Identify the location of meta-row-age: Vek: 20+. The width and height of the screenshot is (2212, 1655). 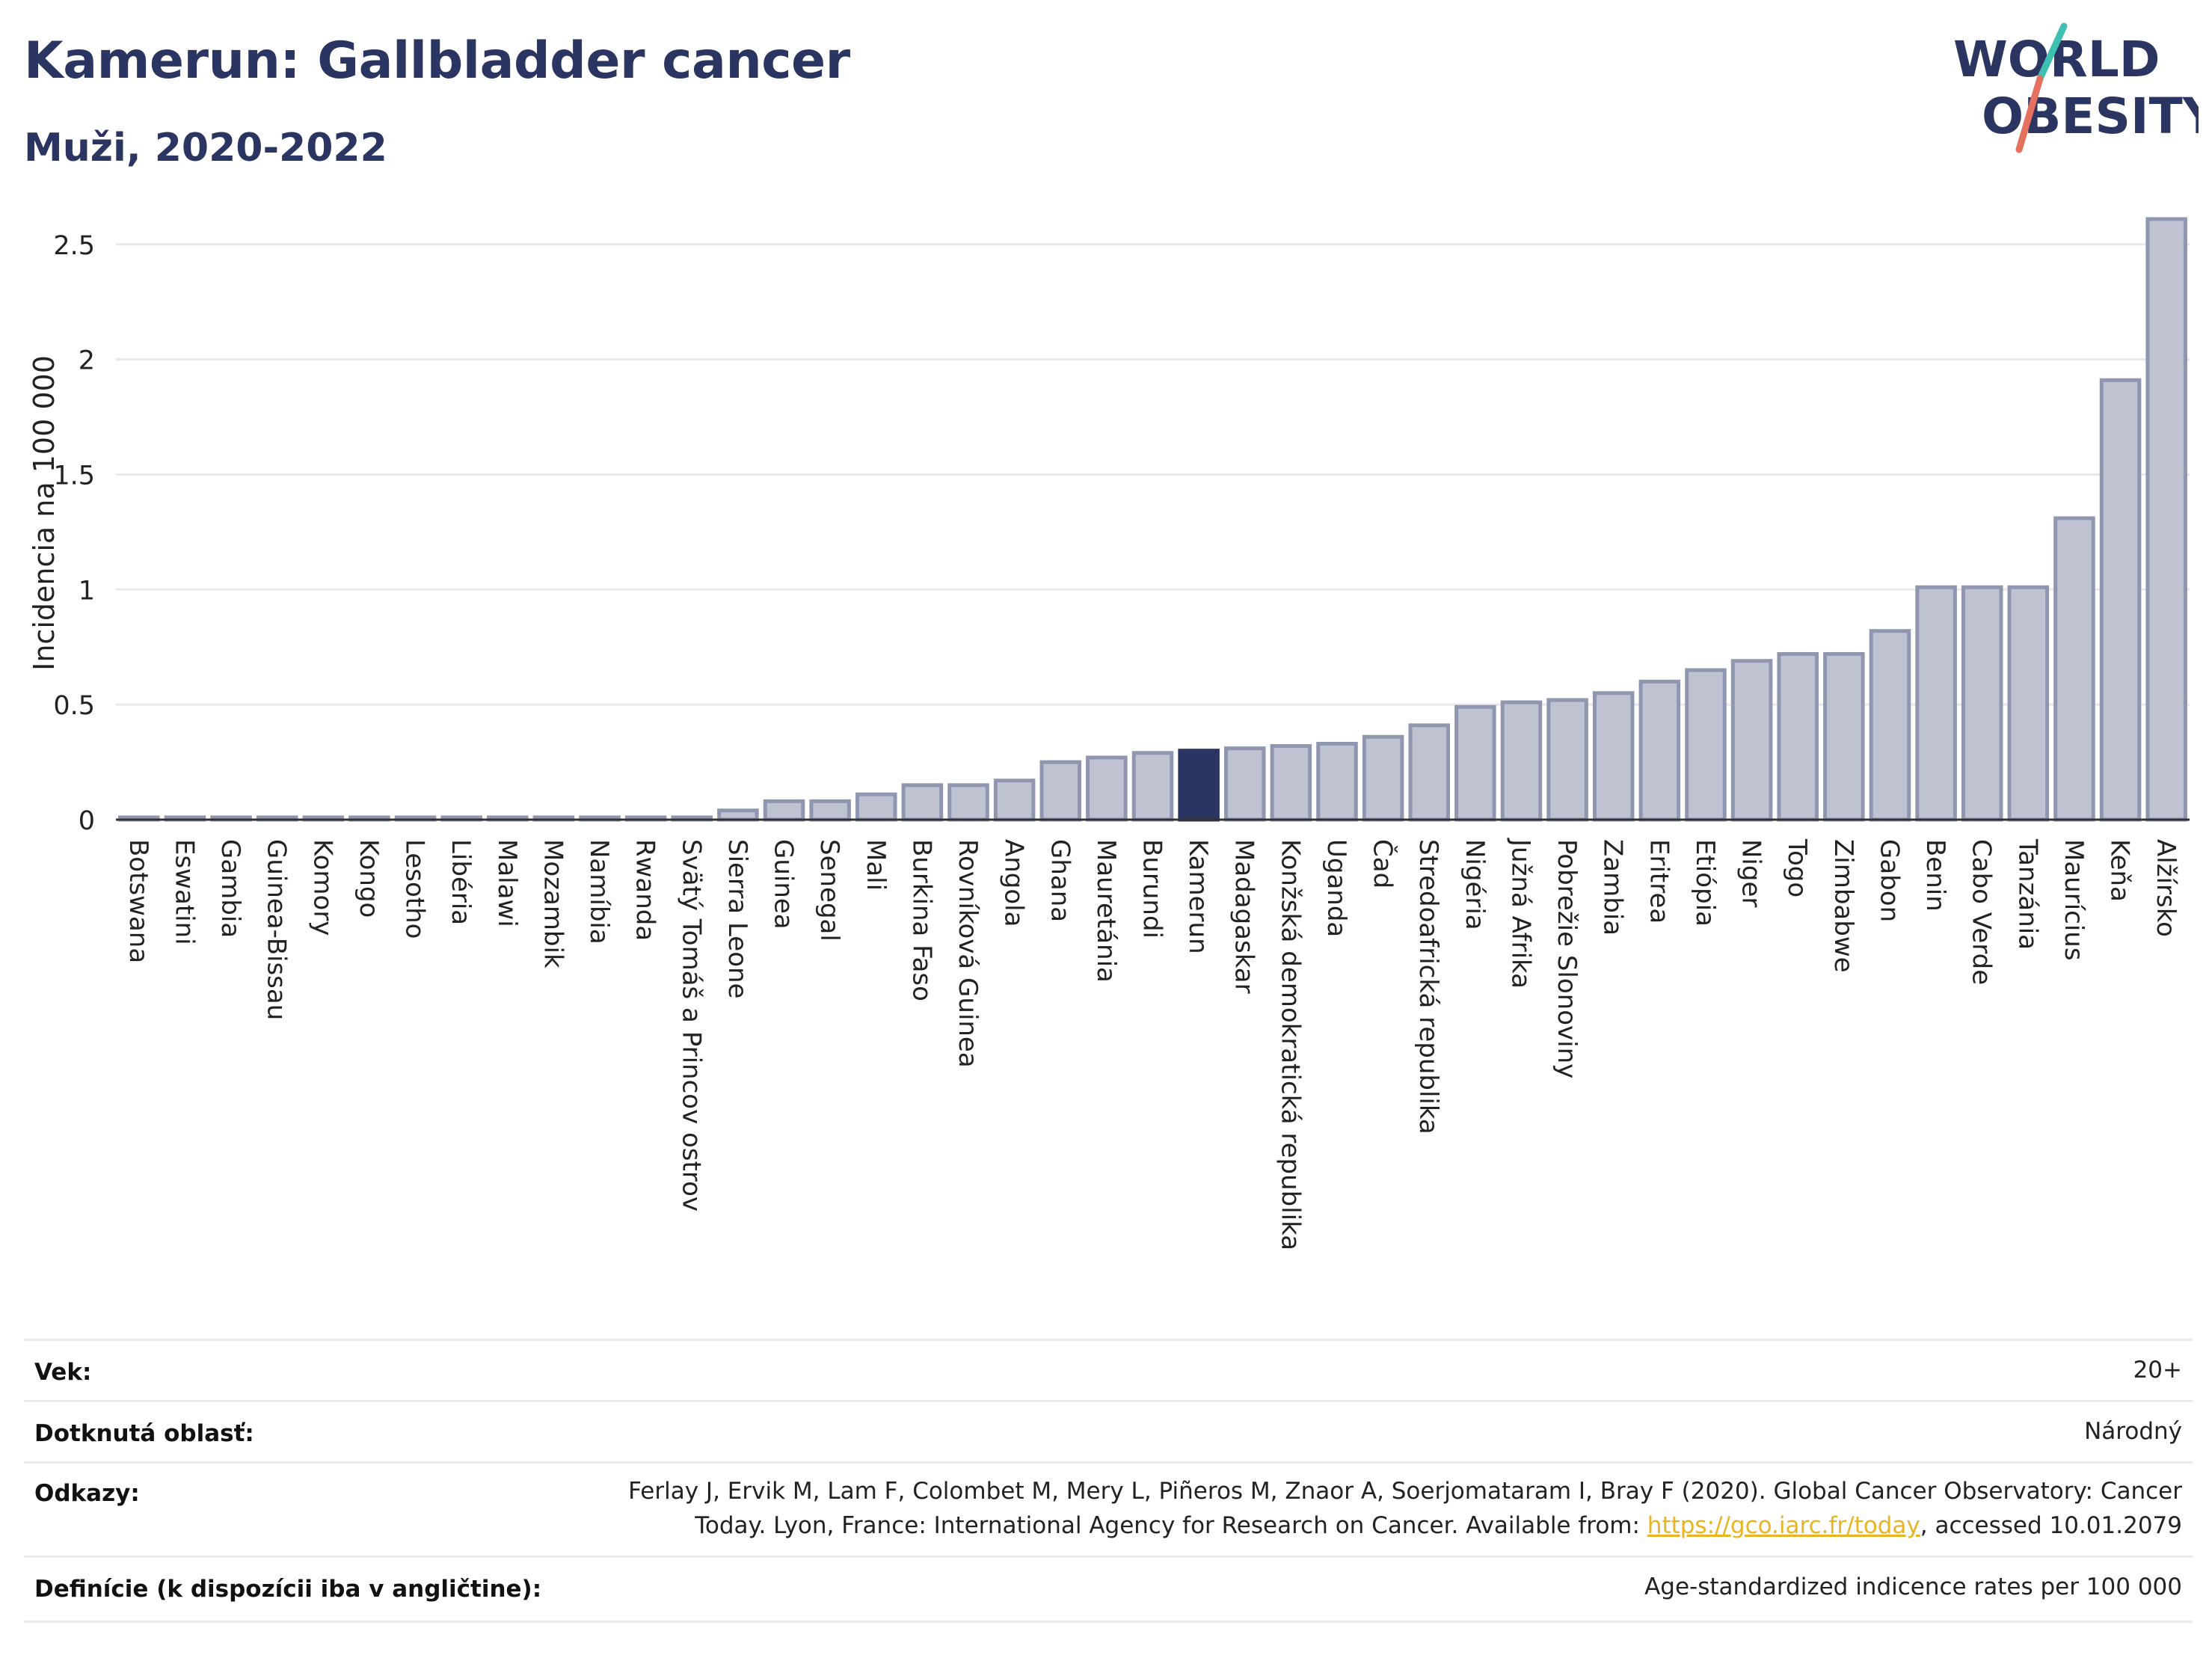
(1108, 1370).